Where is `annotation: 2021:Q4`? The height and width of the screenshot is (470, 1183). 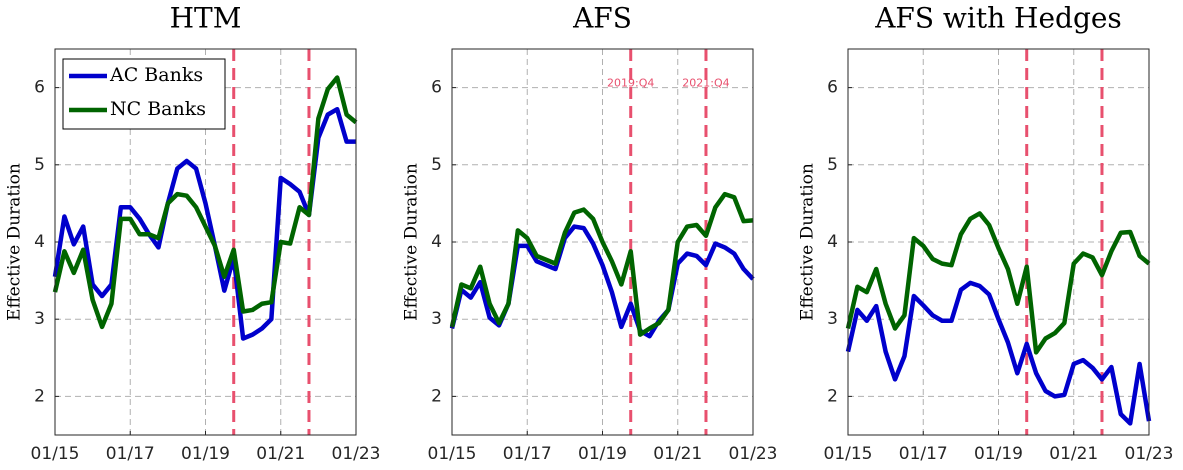 annotation: 2021:Q4 is located at coordinates (705, 83).